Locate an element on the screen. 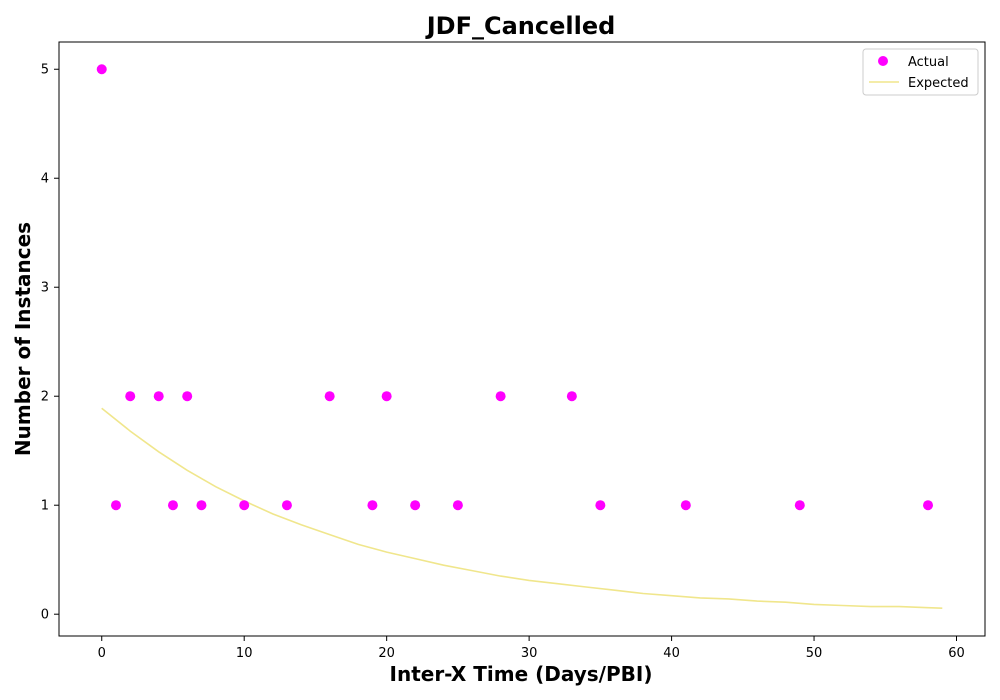  y-tick-label: 4 is located at coordinates (45, 179).